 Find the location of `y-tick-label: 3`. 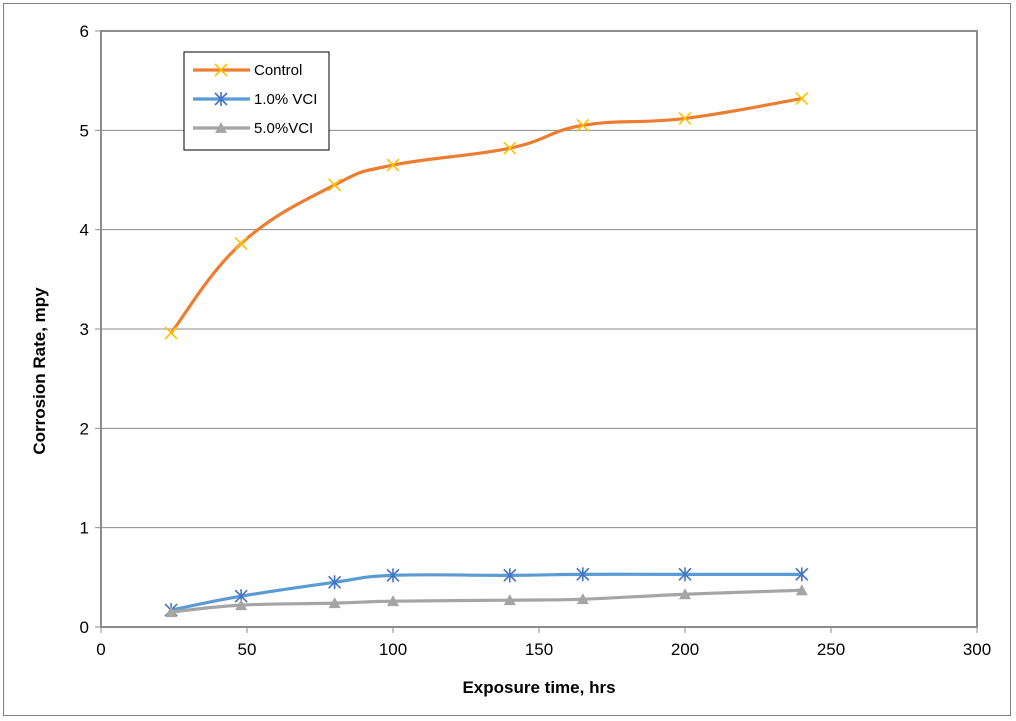

y-tick-label: 3 is located at coordinates (84, 329).